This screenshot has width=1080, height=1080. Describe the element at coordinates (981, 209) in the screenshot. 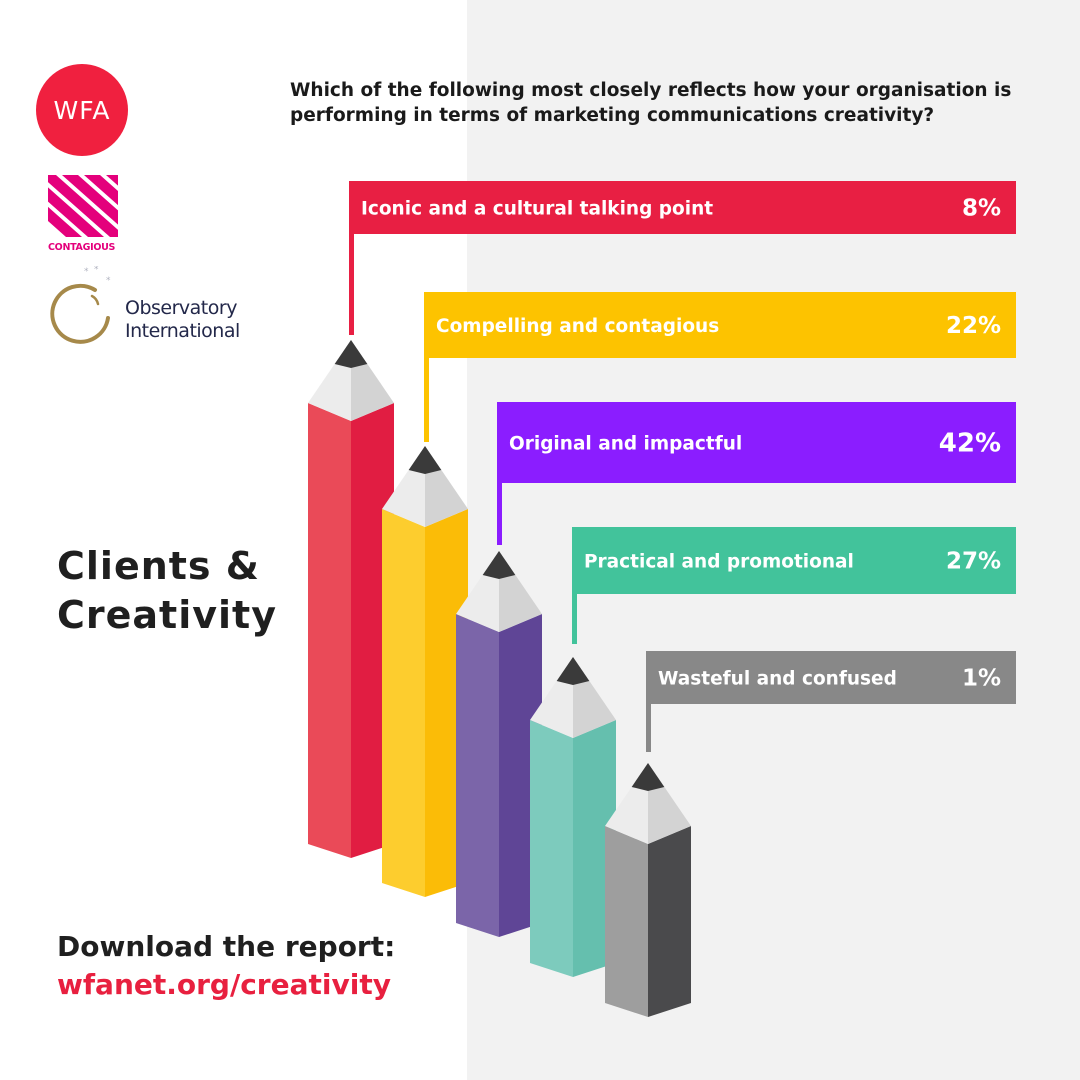

I see `bar-value-label: 8%` at that location.